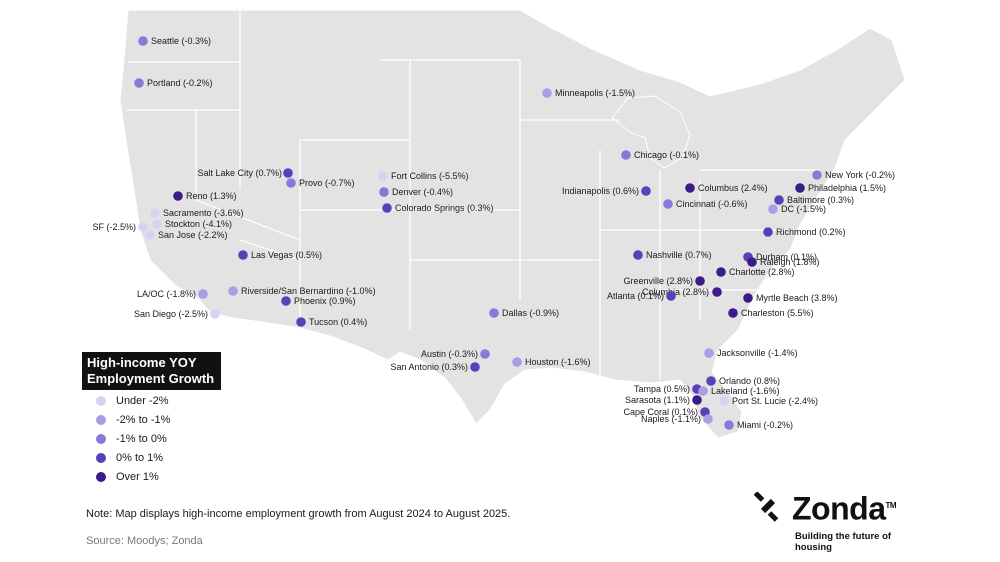  Describe the element at coordinates (422, 192) in the screenshot. I see `city-label: Denver (-0.4%)` at that location.